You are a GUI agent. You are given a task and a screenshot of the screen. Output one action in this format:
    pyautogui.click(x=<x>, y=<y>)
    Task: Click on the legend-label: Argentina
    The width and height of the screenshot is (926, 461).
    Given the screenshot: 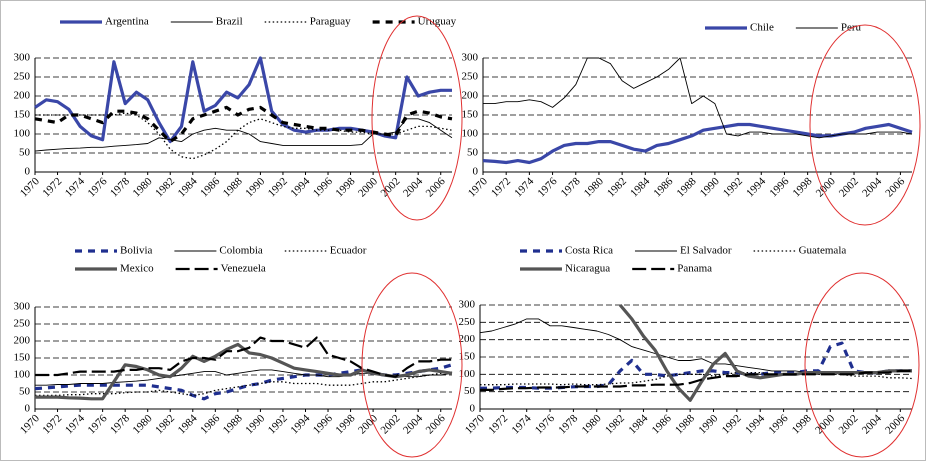 What is the action you would take?
    pyautogui.click(x=127, y=22)
    